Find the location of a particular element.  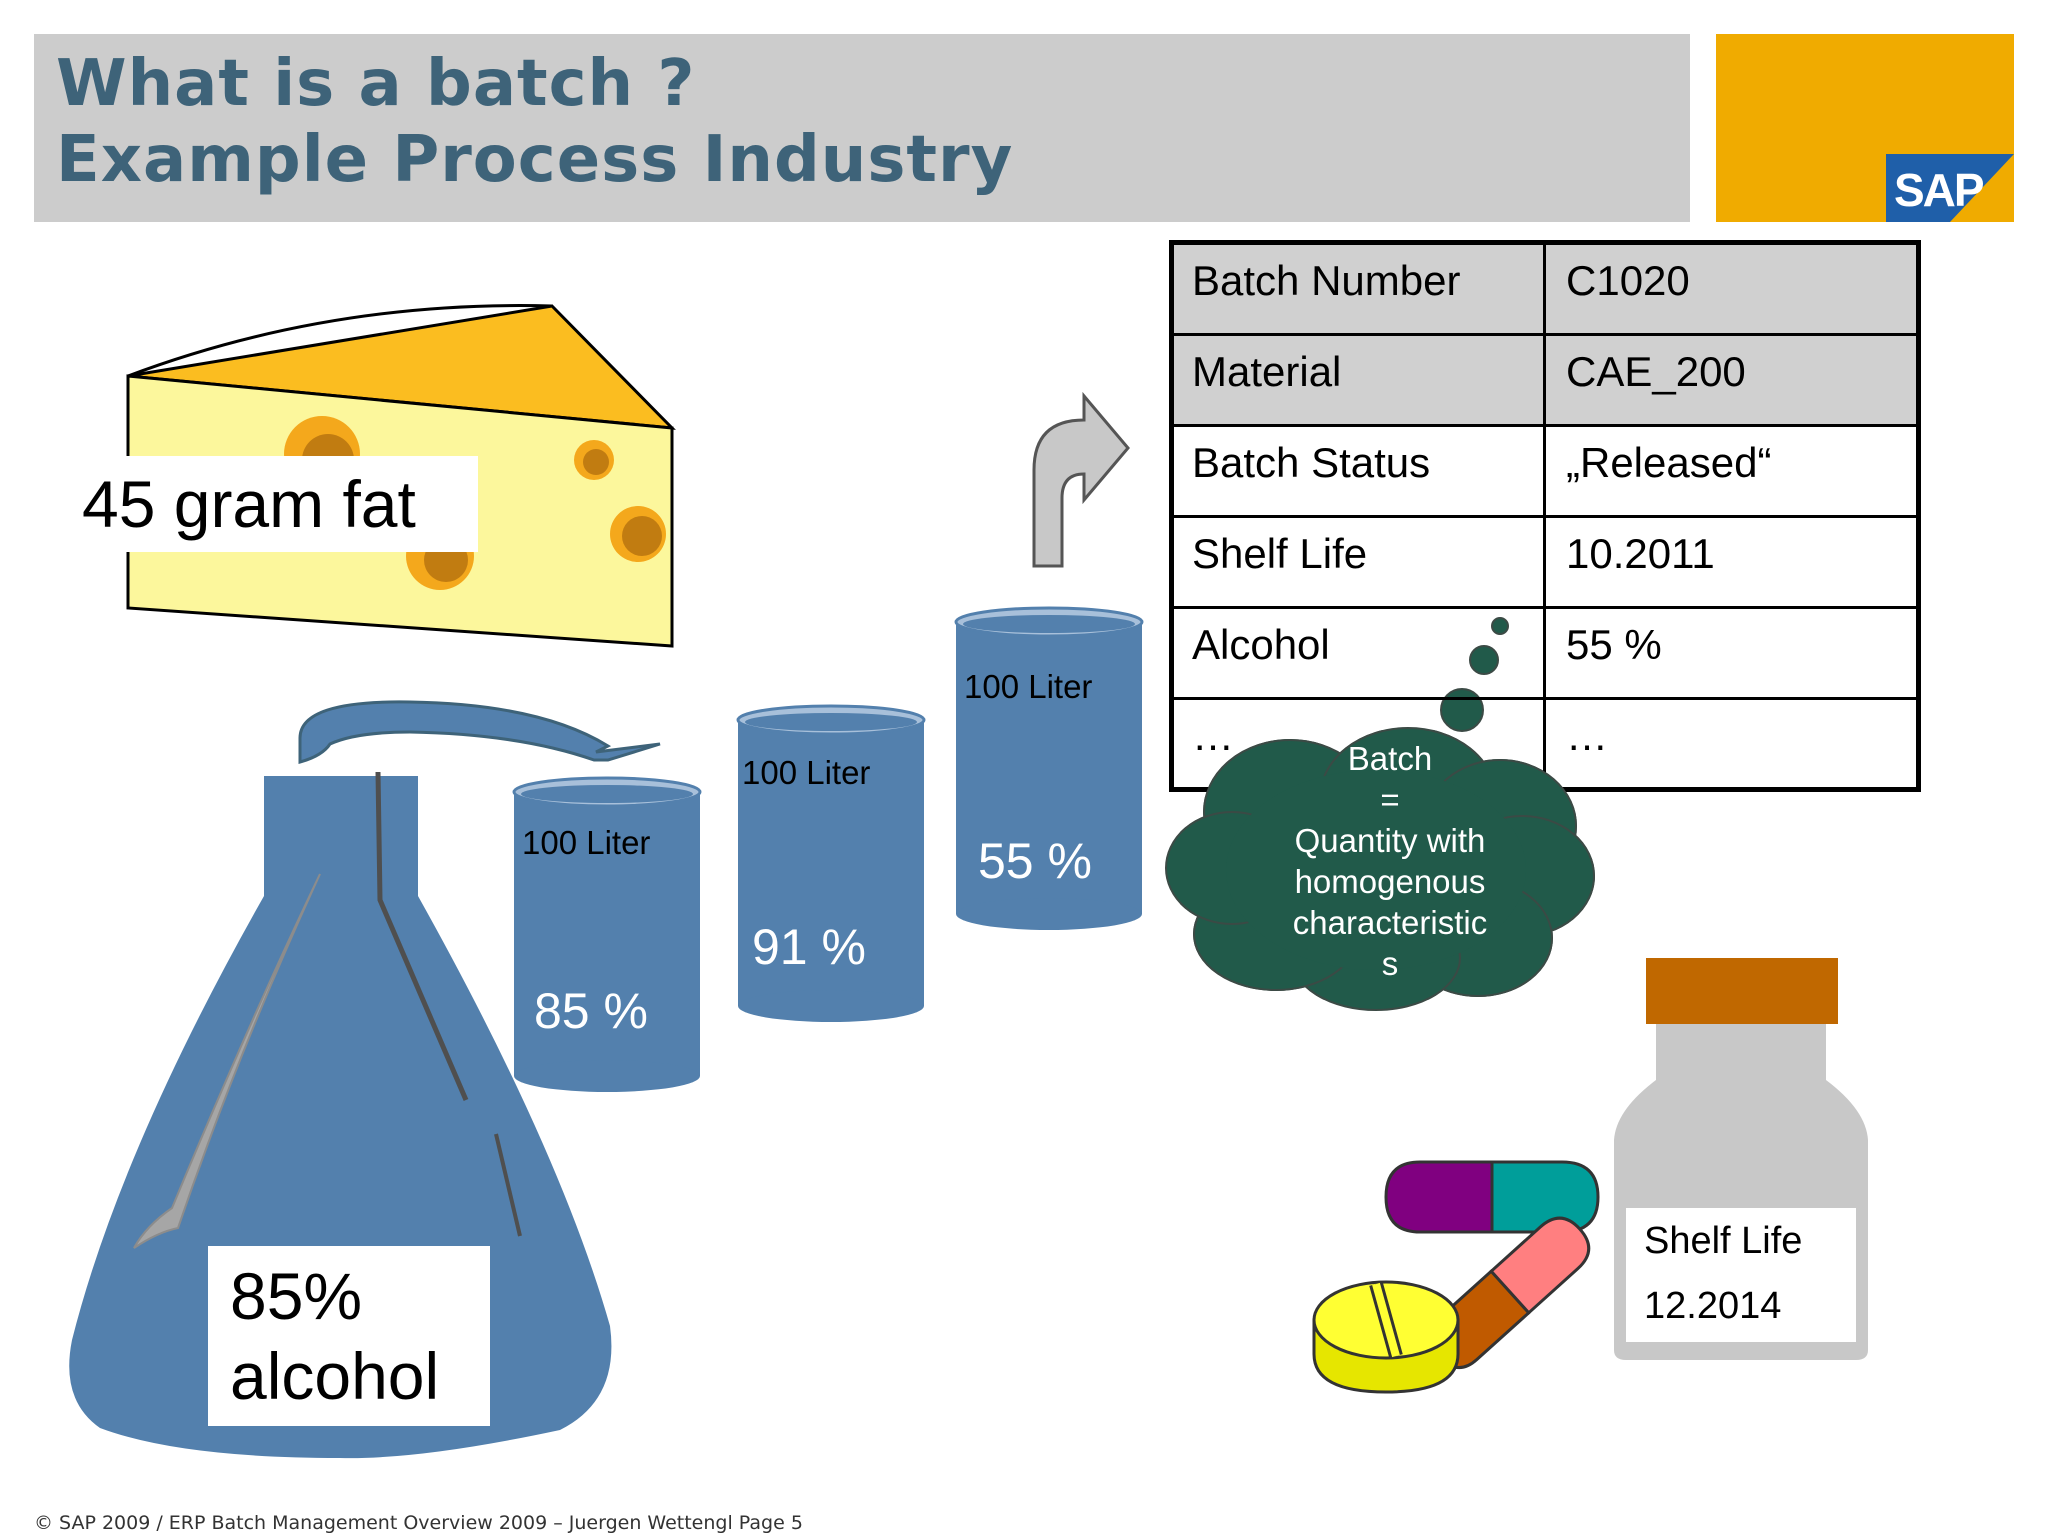

thought-cloud-overlay is located at coordinates (1387, 865).